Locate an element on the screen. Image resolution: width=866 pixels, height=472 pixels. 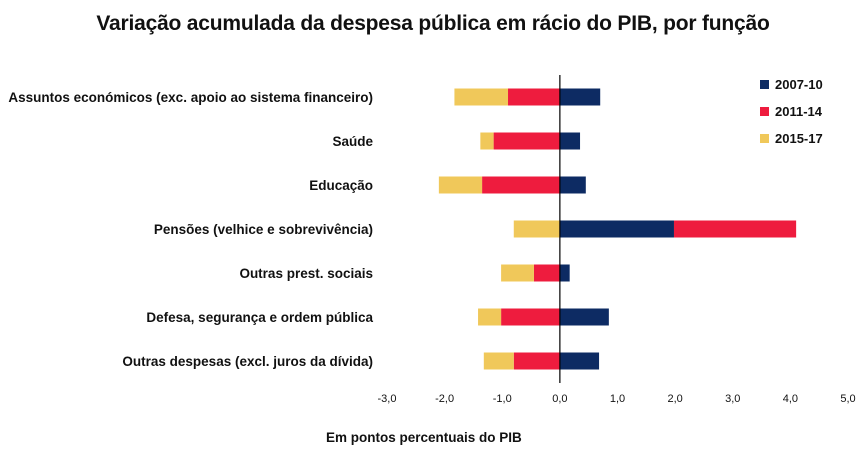
x-axis-title: Em pontos percentuais do PIB is located at coordinates (424, 437).